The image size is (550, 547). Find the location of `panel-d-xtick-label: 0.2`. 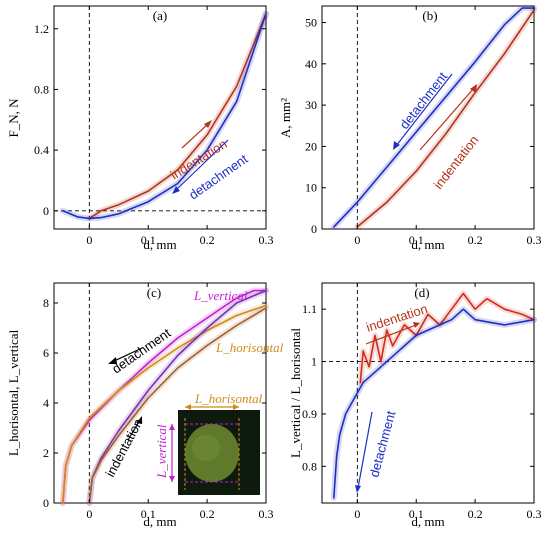

panel-d-xtick-label: 0.2 is located at coordinates (475, 514).